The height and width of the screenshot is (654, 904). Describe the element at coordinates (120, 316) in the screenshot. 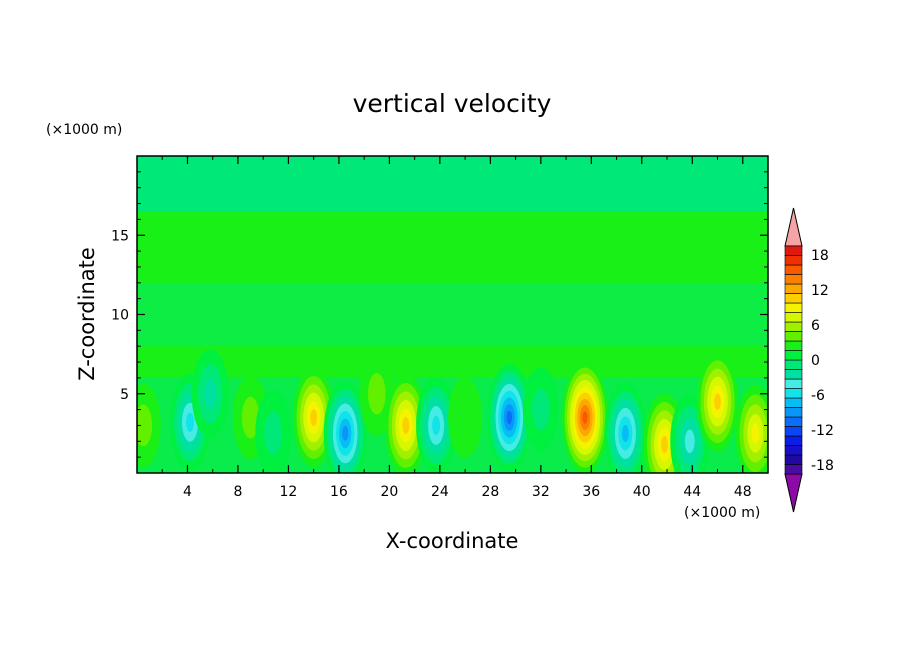

I see `y-tick-label: 10` at that location.